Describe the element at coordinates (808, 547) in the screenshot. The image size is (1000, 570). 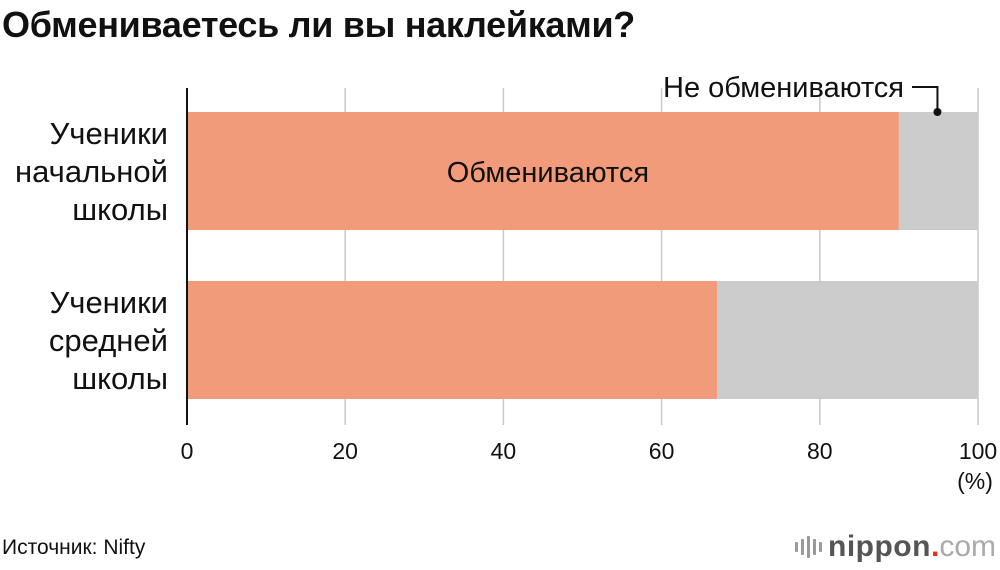
I see `nippon-com-logo-mark-icon` at that location.